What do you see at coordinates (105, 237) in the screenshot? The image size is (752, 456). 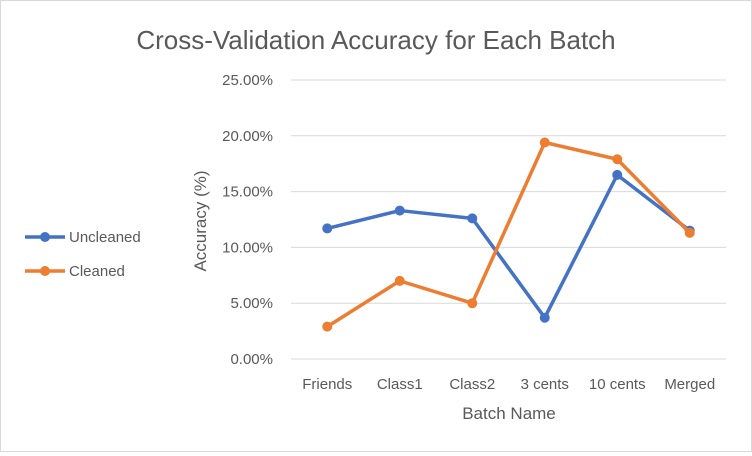 I see `legend-label: Uncleaned` at bounding box center [105, 237].